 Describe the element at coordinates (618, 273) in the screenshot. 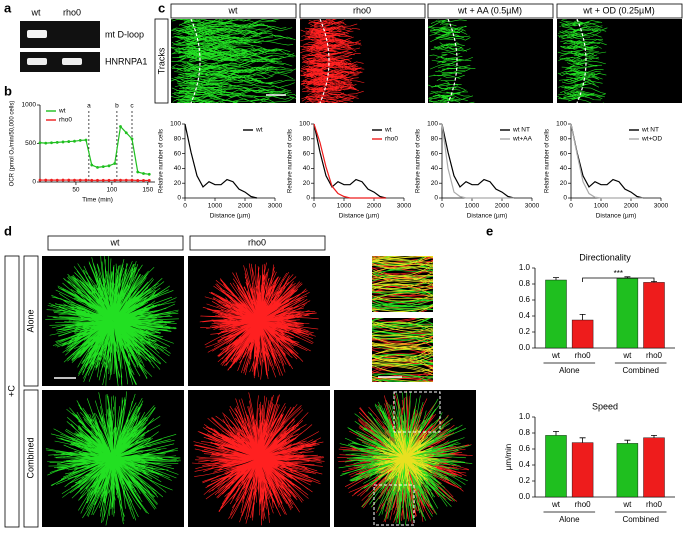

I see `significance-label: ***` at that location.